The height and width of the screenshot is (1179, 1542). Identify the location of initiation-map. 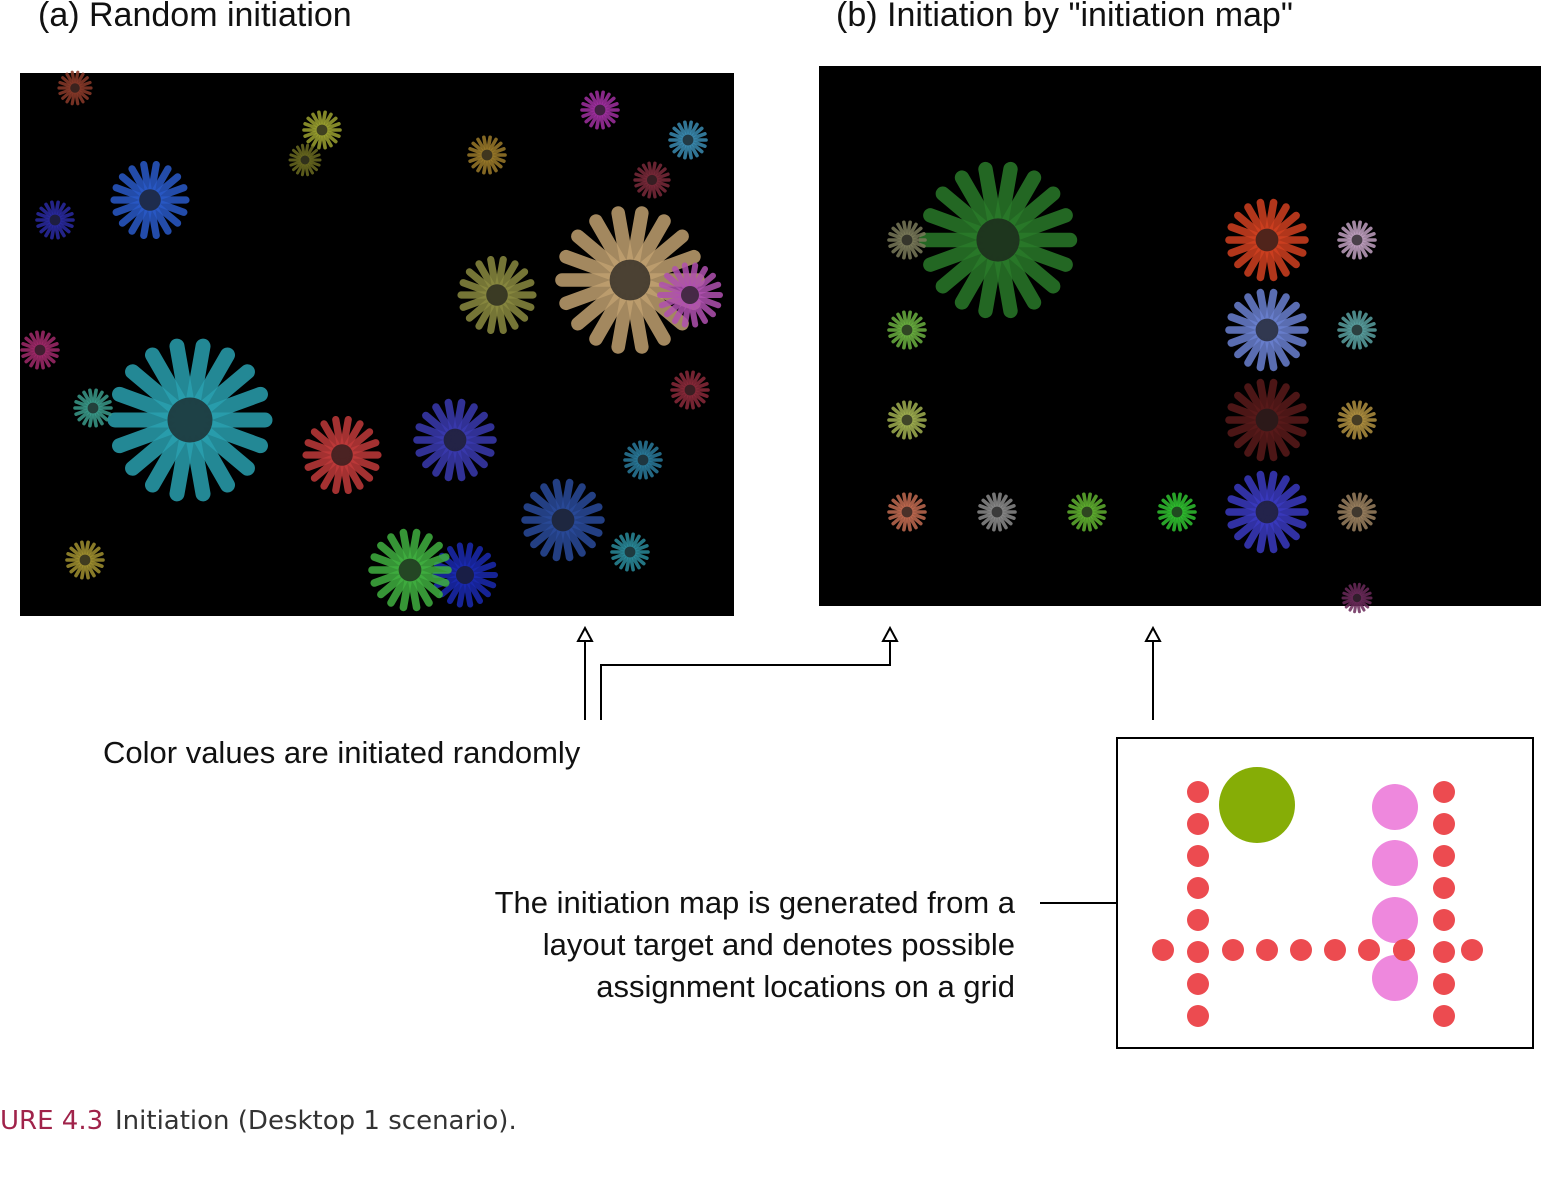
(1325, 893).